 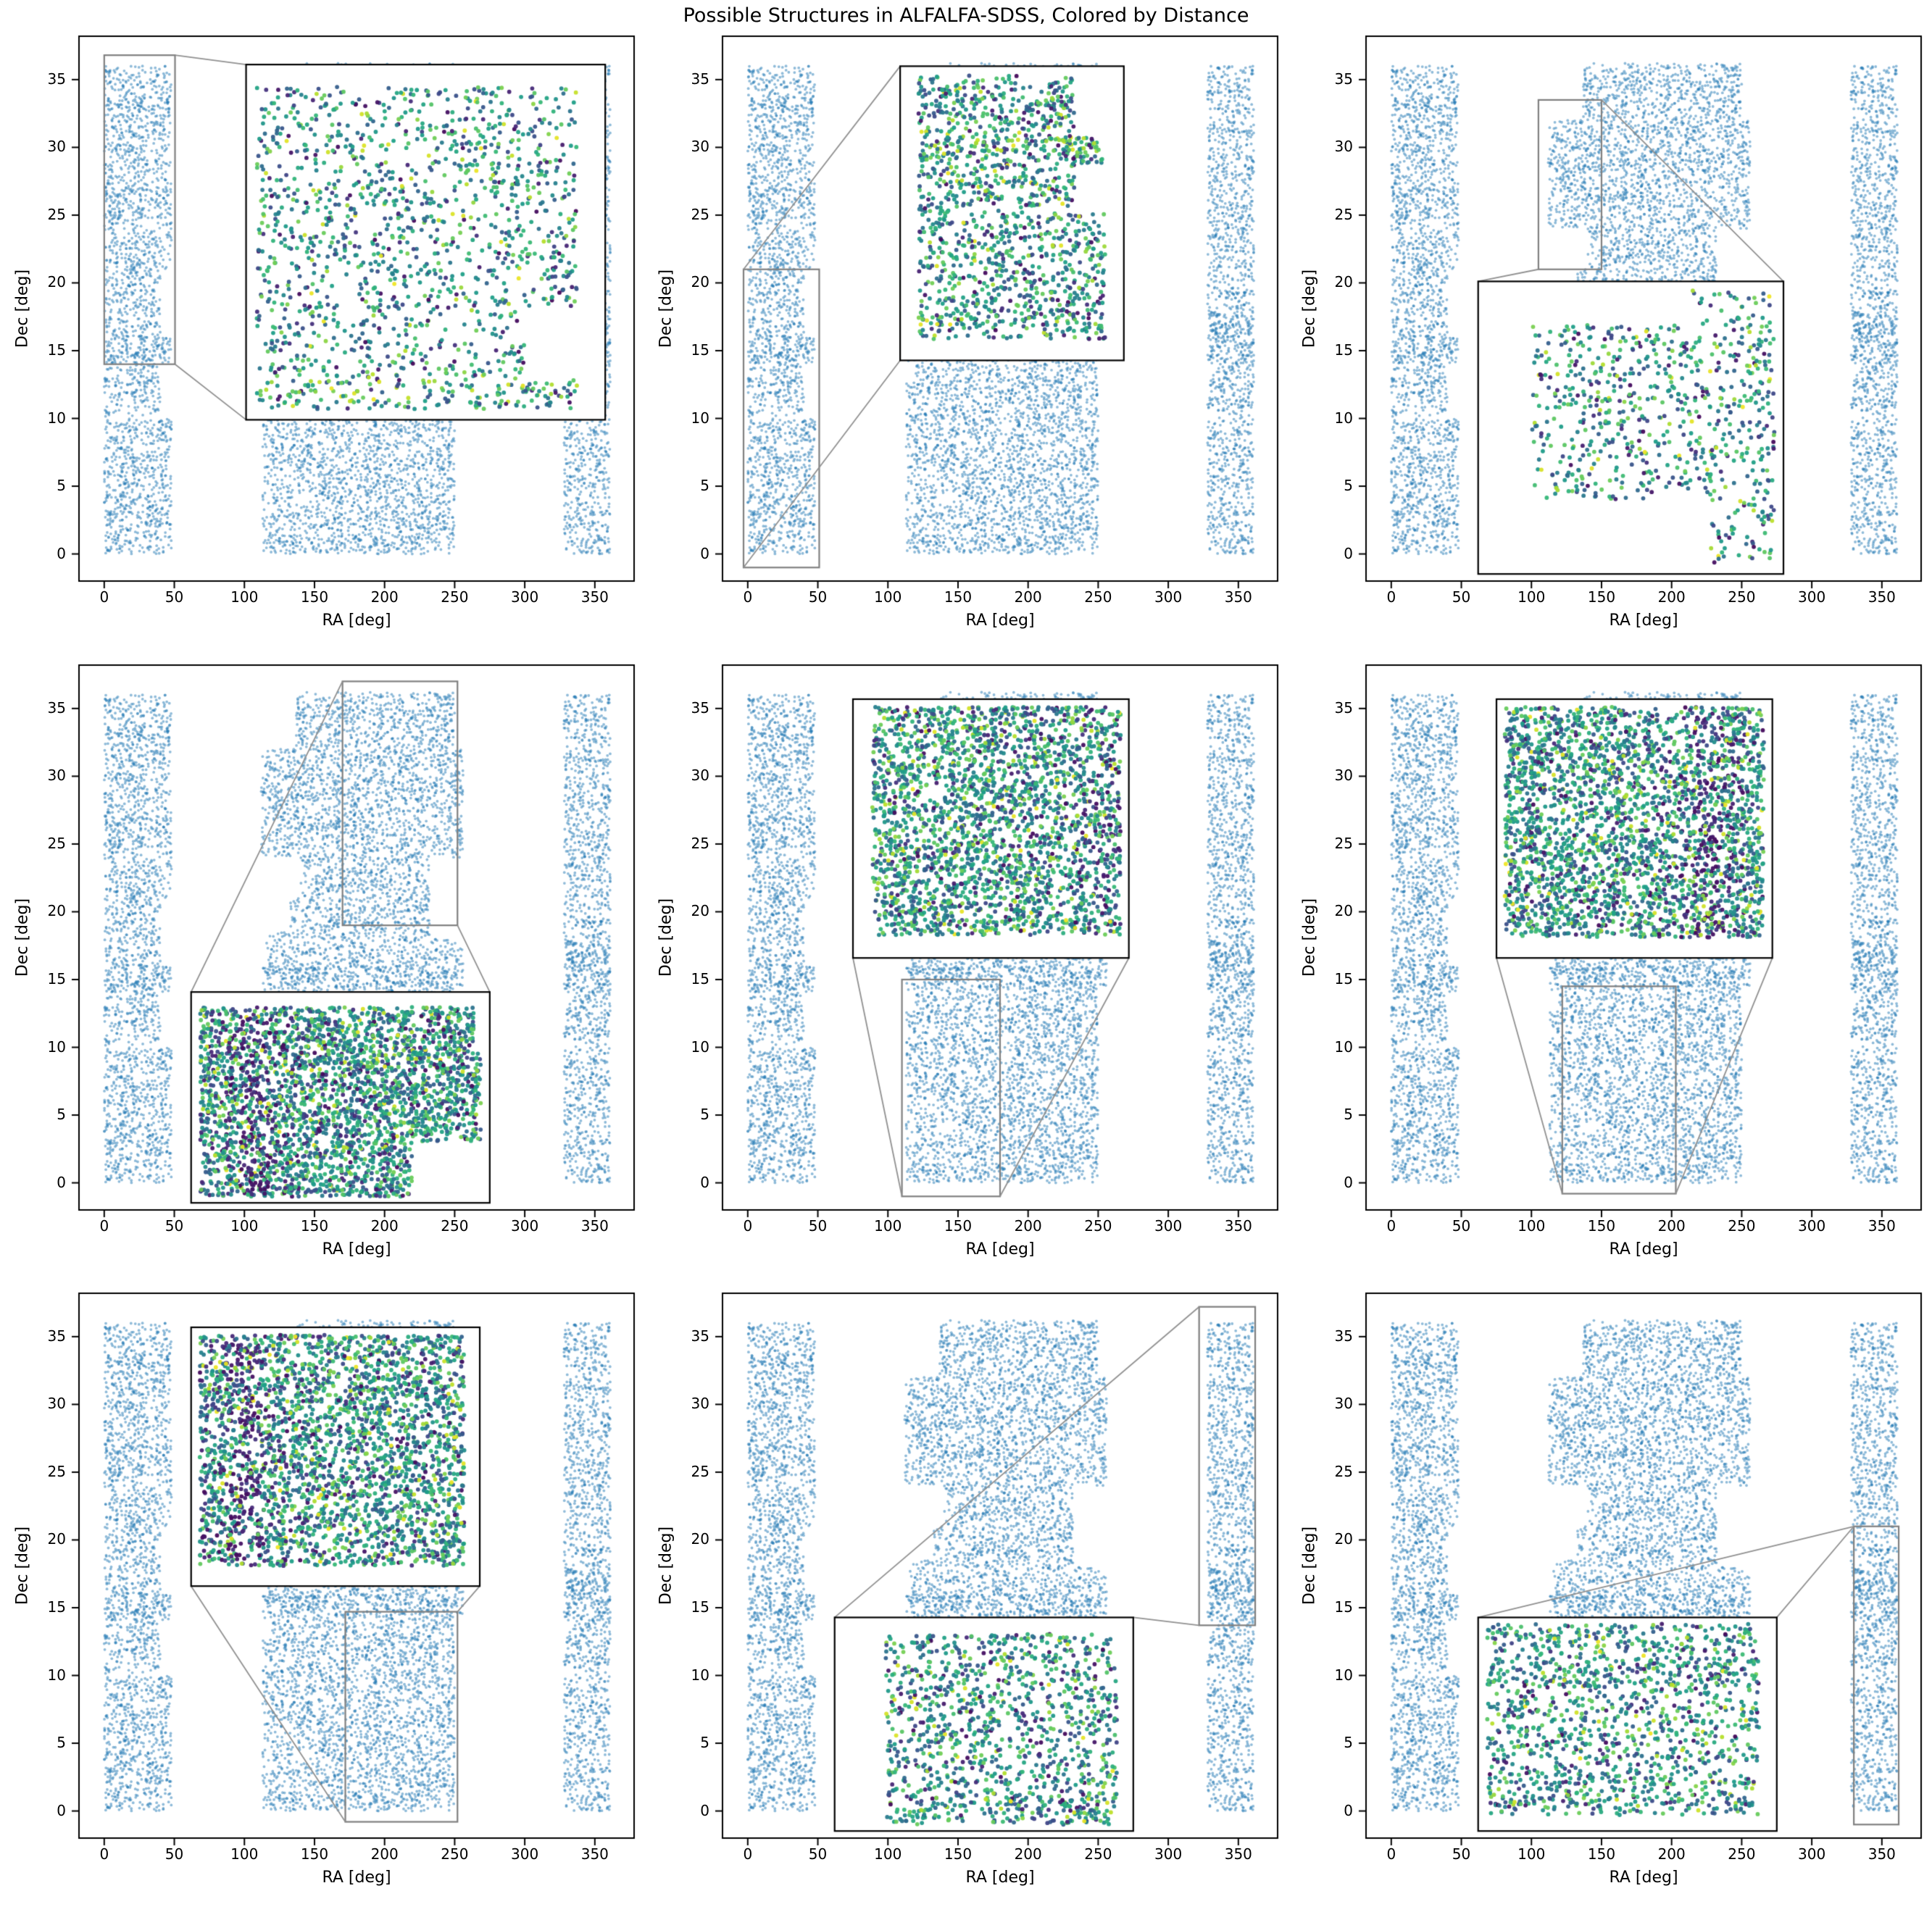 I want to click on subplot-r0c2, so click(x=1643, y=308).